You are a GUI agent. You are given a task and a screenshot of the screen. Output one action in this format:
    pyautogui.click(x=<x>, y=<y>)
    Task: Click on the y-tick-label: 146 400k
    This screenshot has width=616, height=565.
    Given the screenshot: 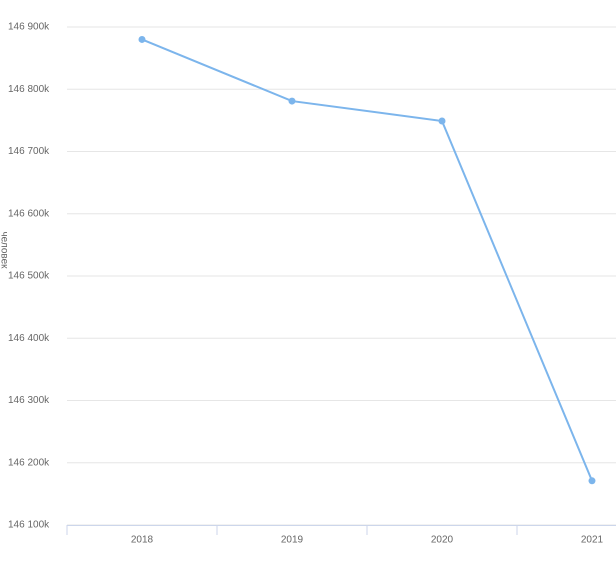 What is the action you would take?
    pyautogui.click(x=29, y=338)
    